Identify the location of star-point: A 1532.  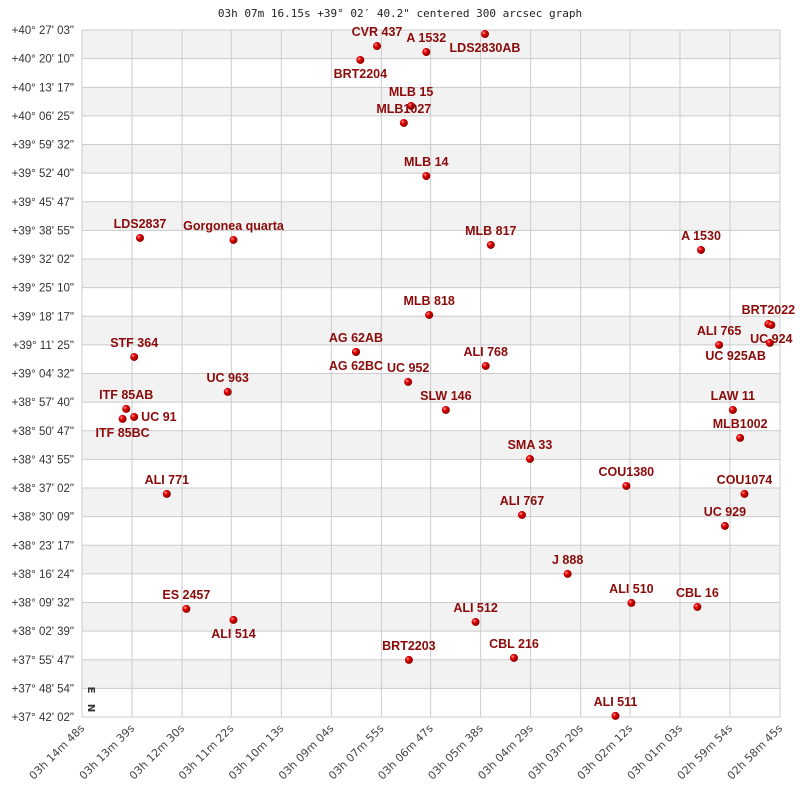
(426, 43).